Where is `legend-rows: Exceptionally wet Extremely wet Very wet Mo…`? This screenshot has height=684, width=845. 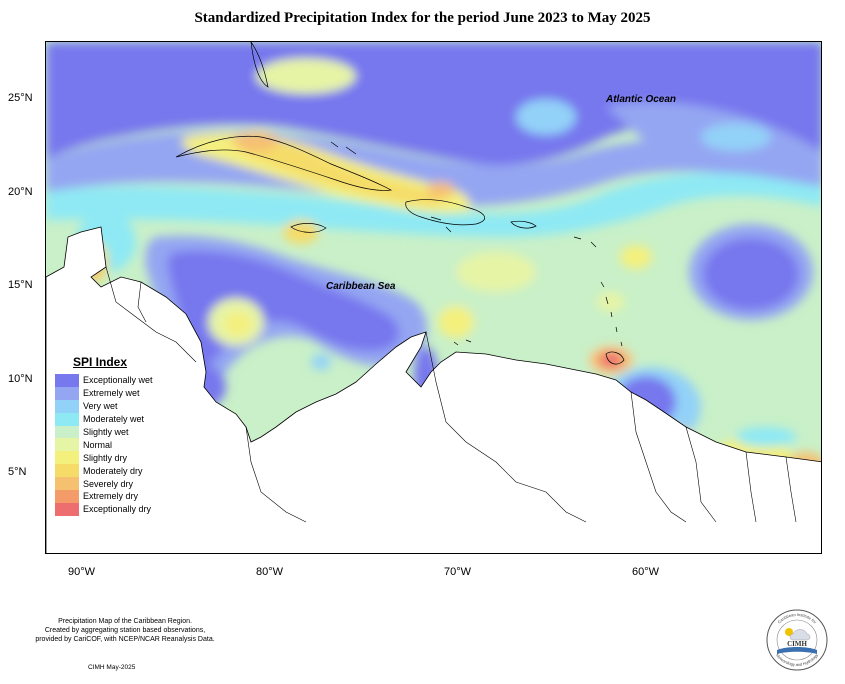
legend-rows: Exceptionally wet Extremely wet Very wet Mo… is located at coordinates (107, 445).